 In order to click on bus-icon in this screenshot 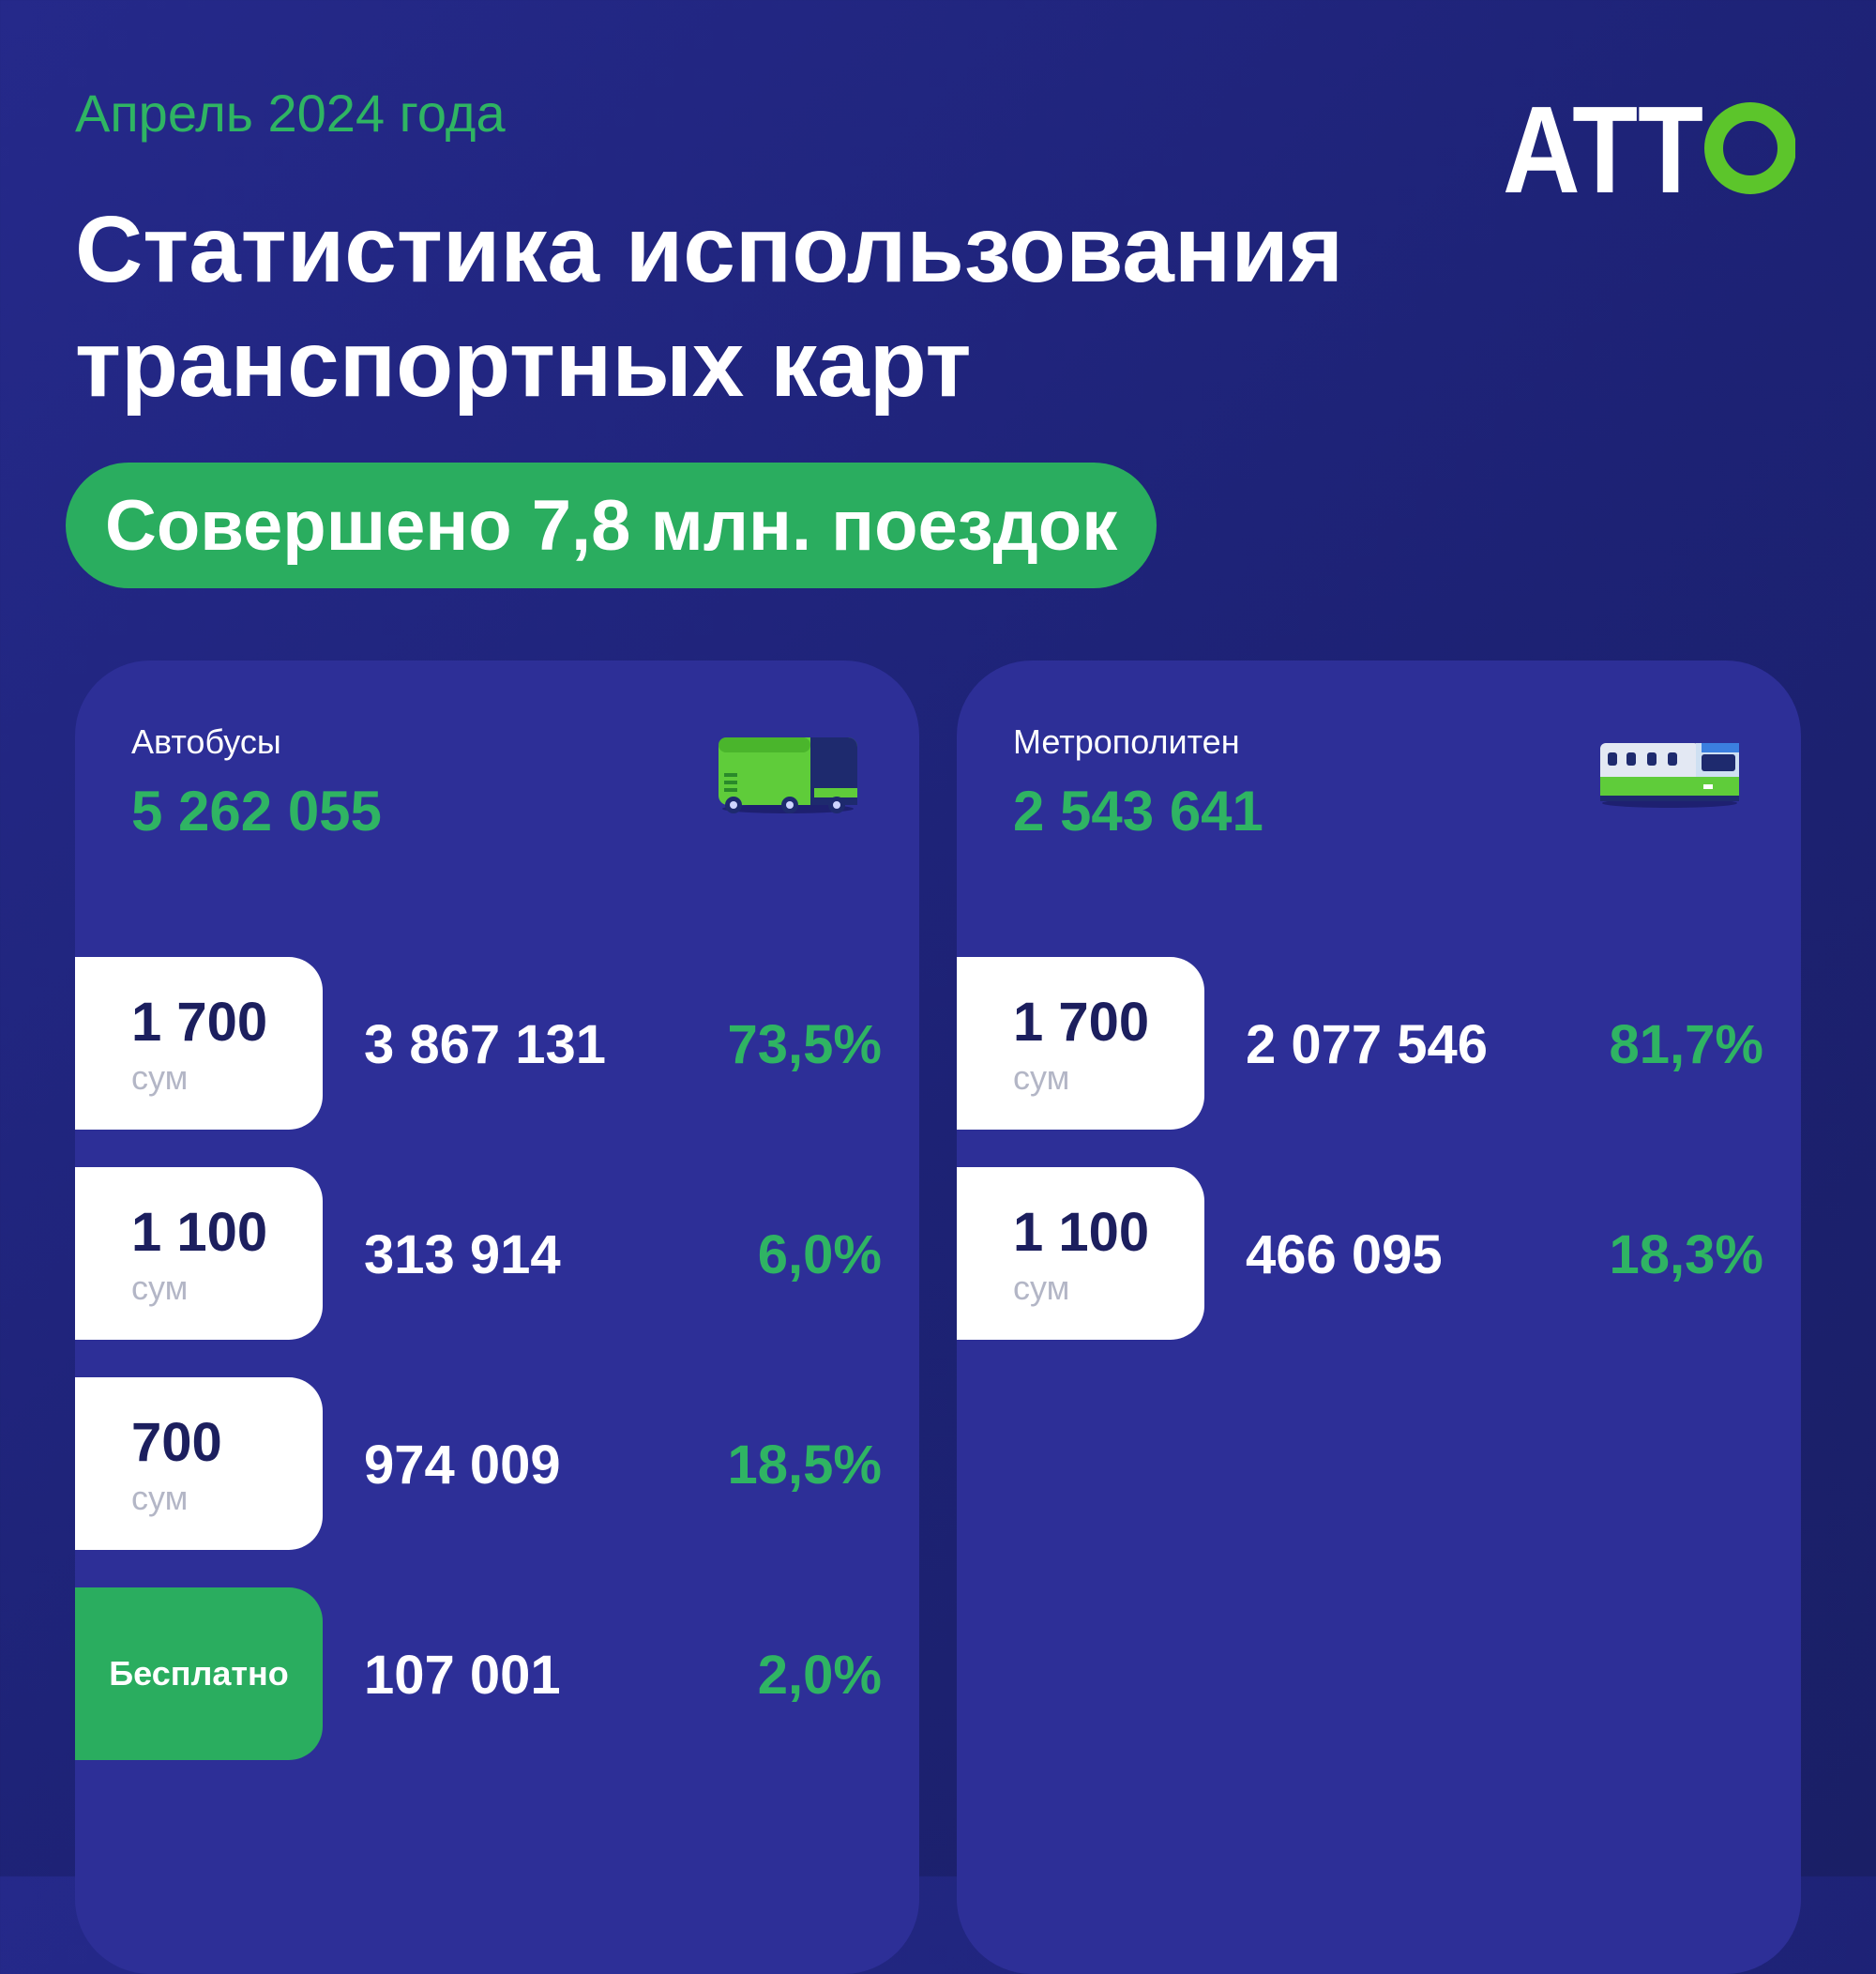, I will do `click(788, 775)`.